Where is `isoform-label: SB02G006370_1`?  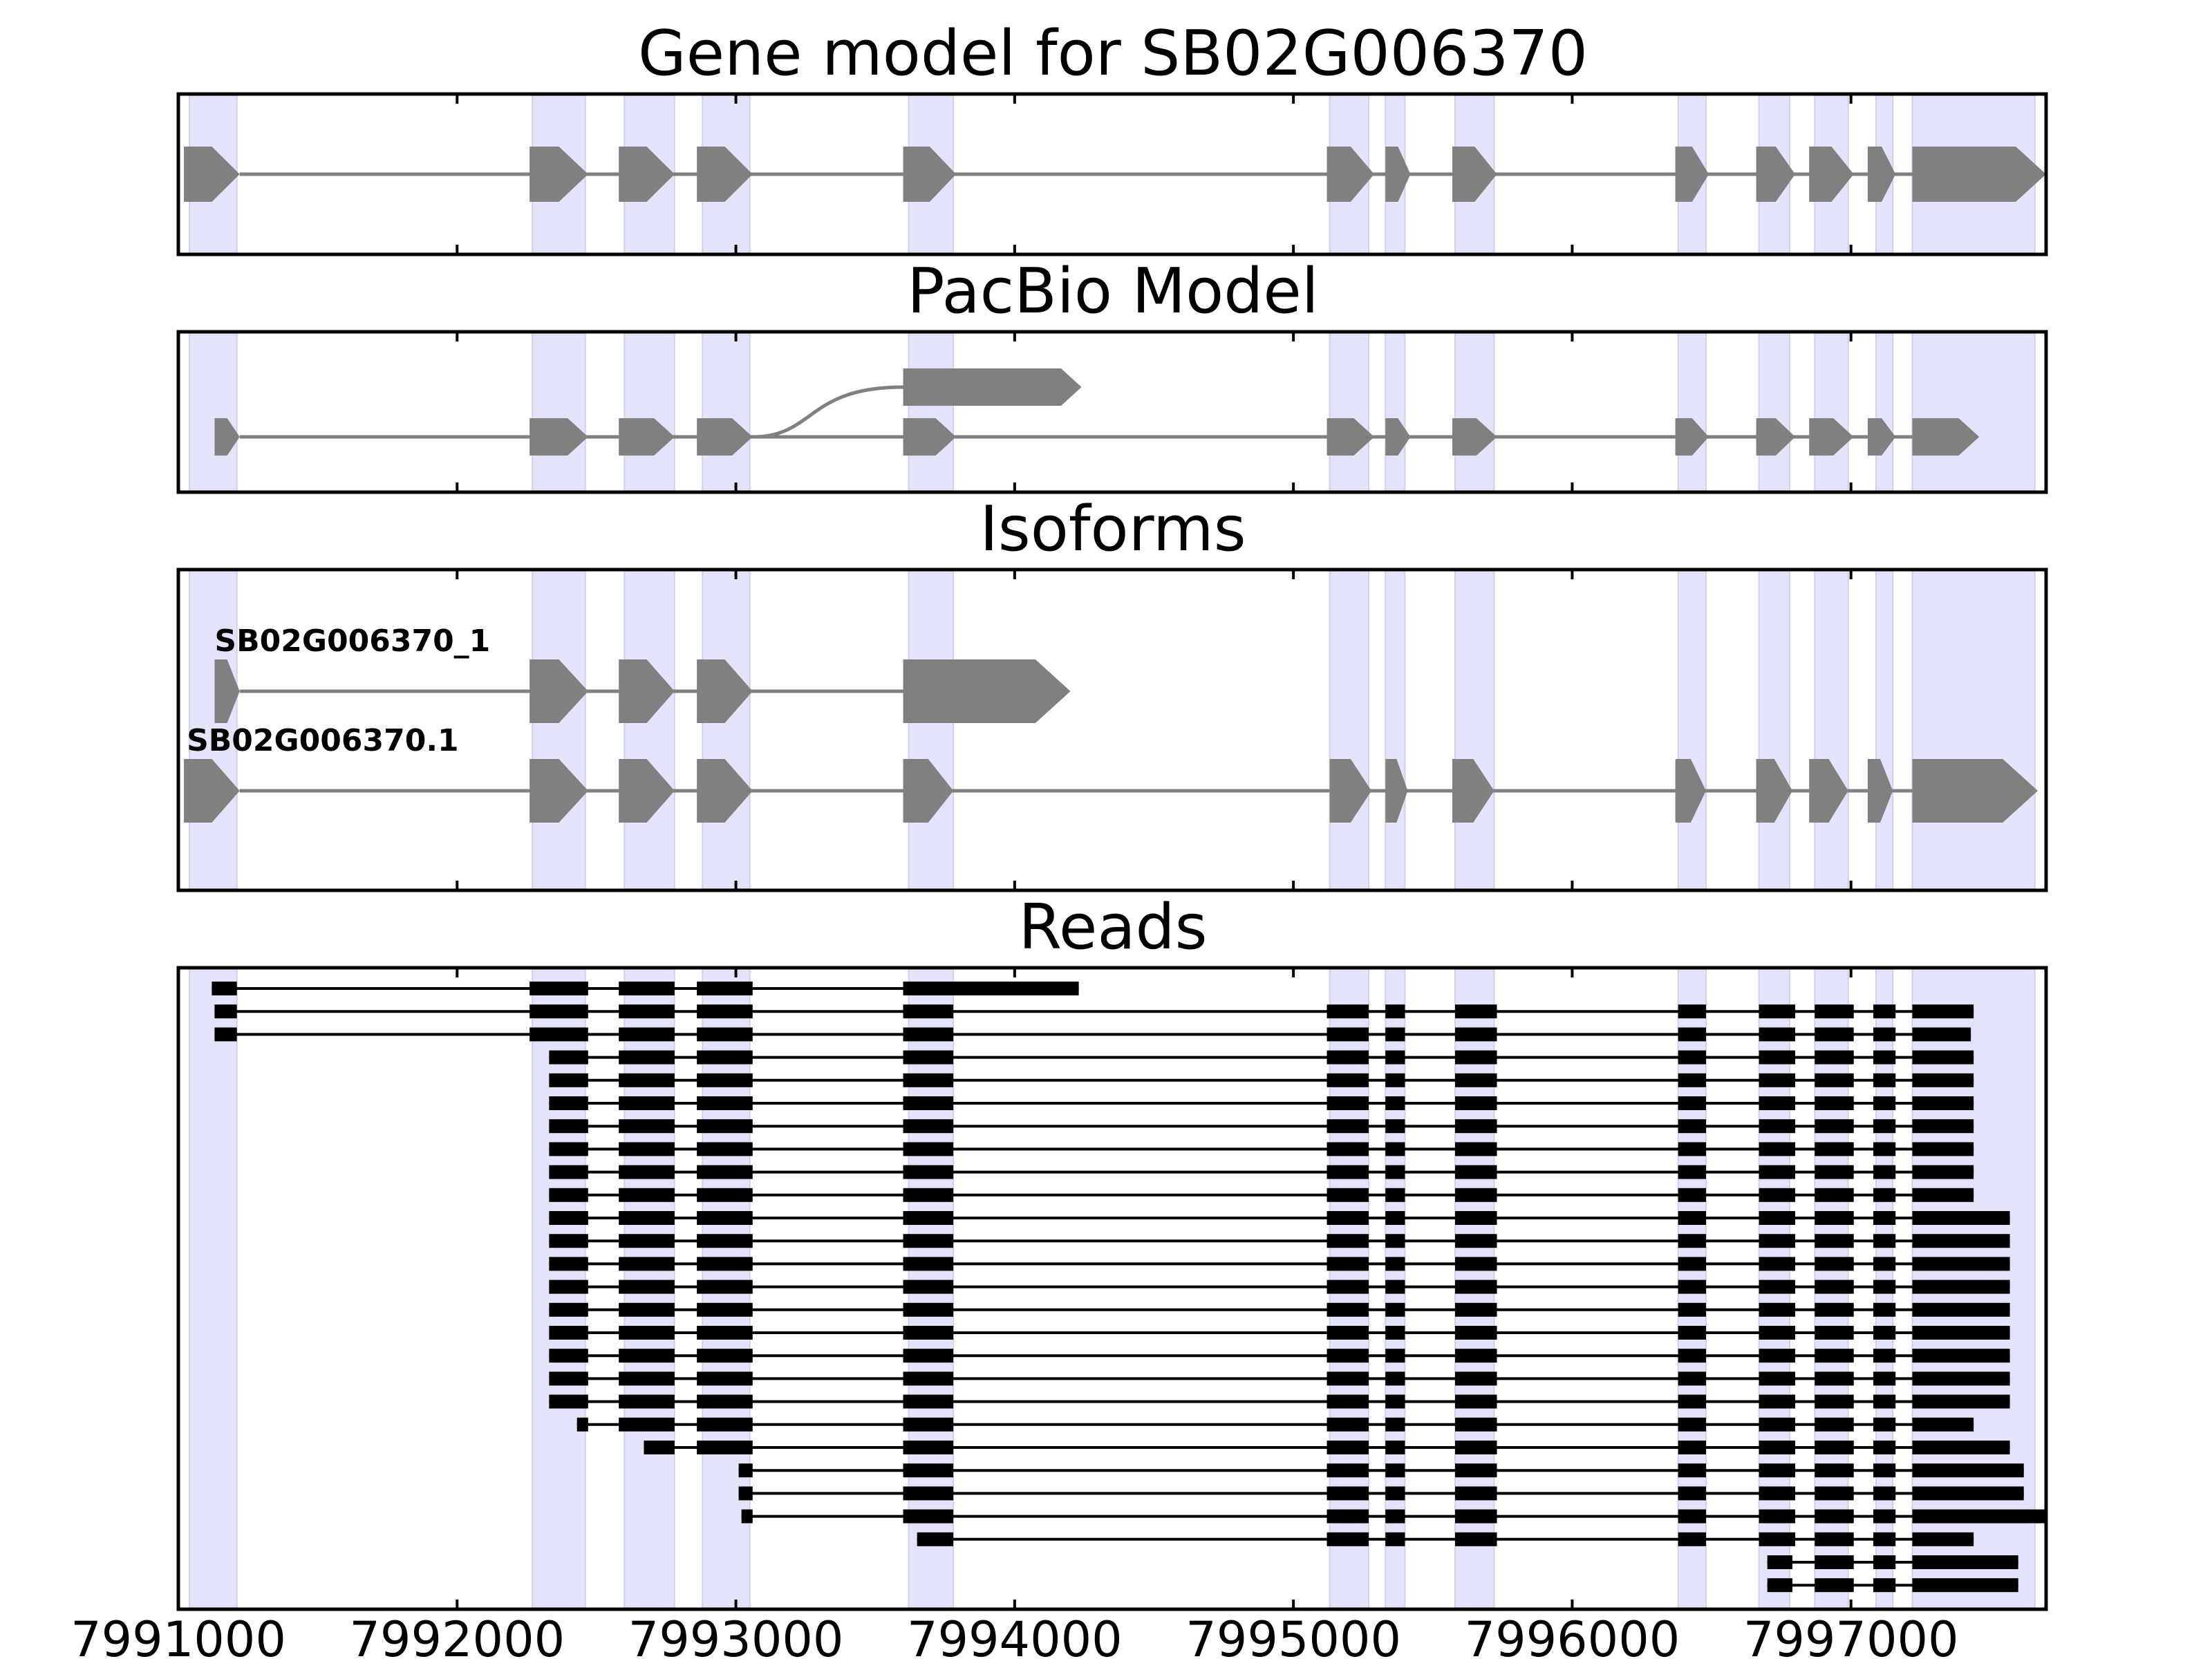
isoform-label: SB02G006370_1 is located at coordinates (352, 641).